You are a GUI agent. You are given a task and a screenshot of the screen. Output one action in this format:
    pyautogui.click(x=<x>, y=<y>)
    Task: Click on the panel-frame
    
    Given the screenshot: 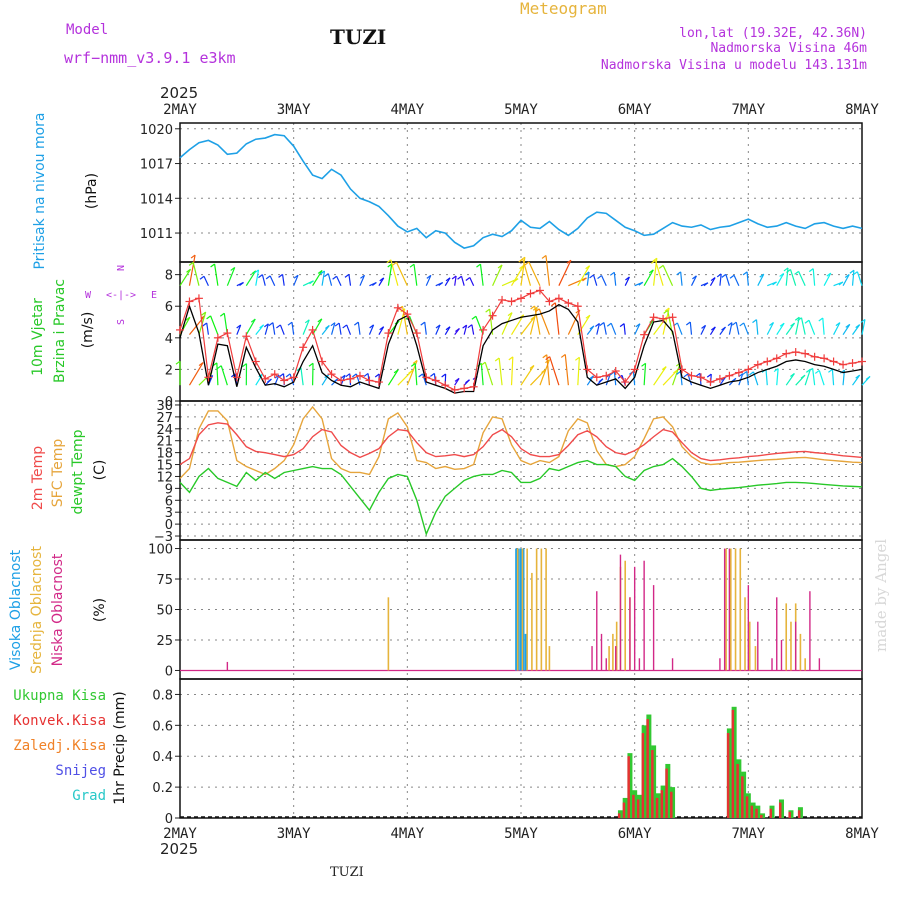 What is the action you would take?
    pyautogui.click(x=521, y=192)
    